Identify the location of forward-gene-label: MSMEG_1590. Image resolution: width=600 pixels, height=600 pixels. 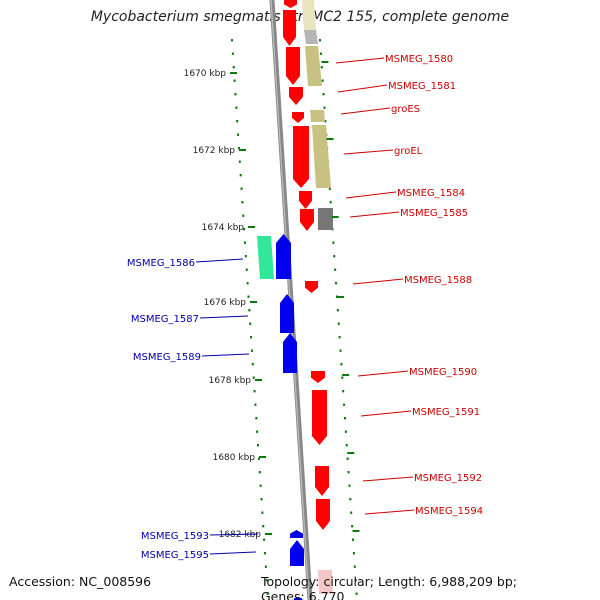
(443, 372).